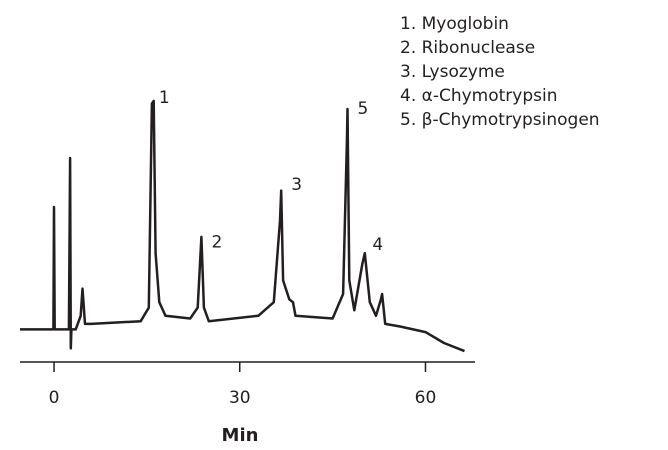 Image resolution: width=668 pixels, height=450 pixels. I want to click on peak-label: 2, so click(216, 242).